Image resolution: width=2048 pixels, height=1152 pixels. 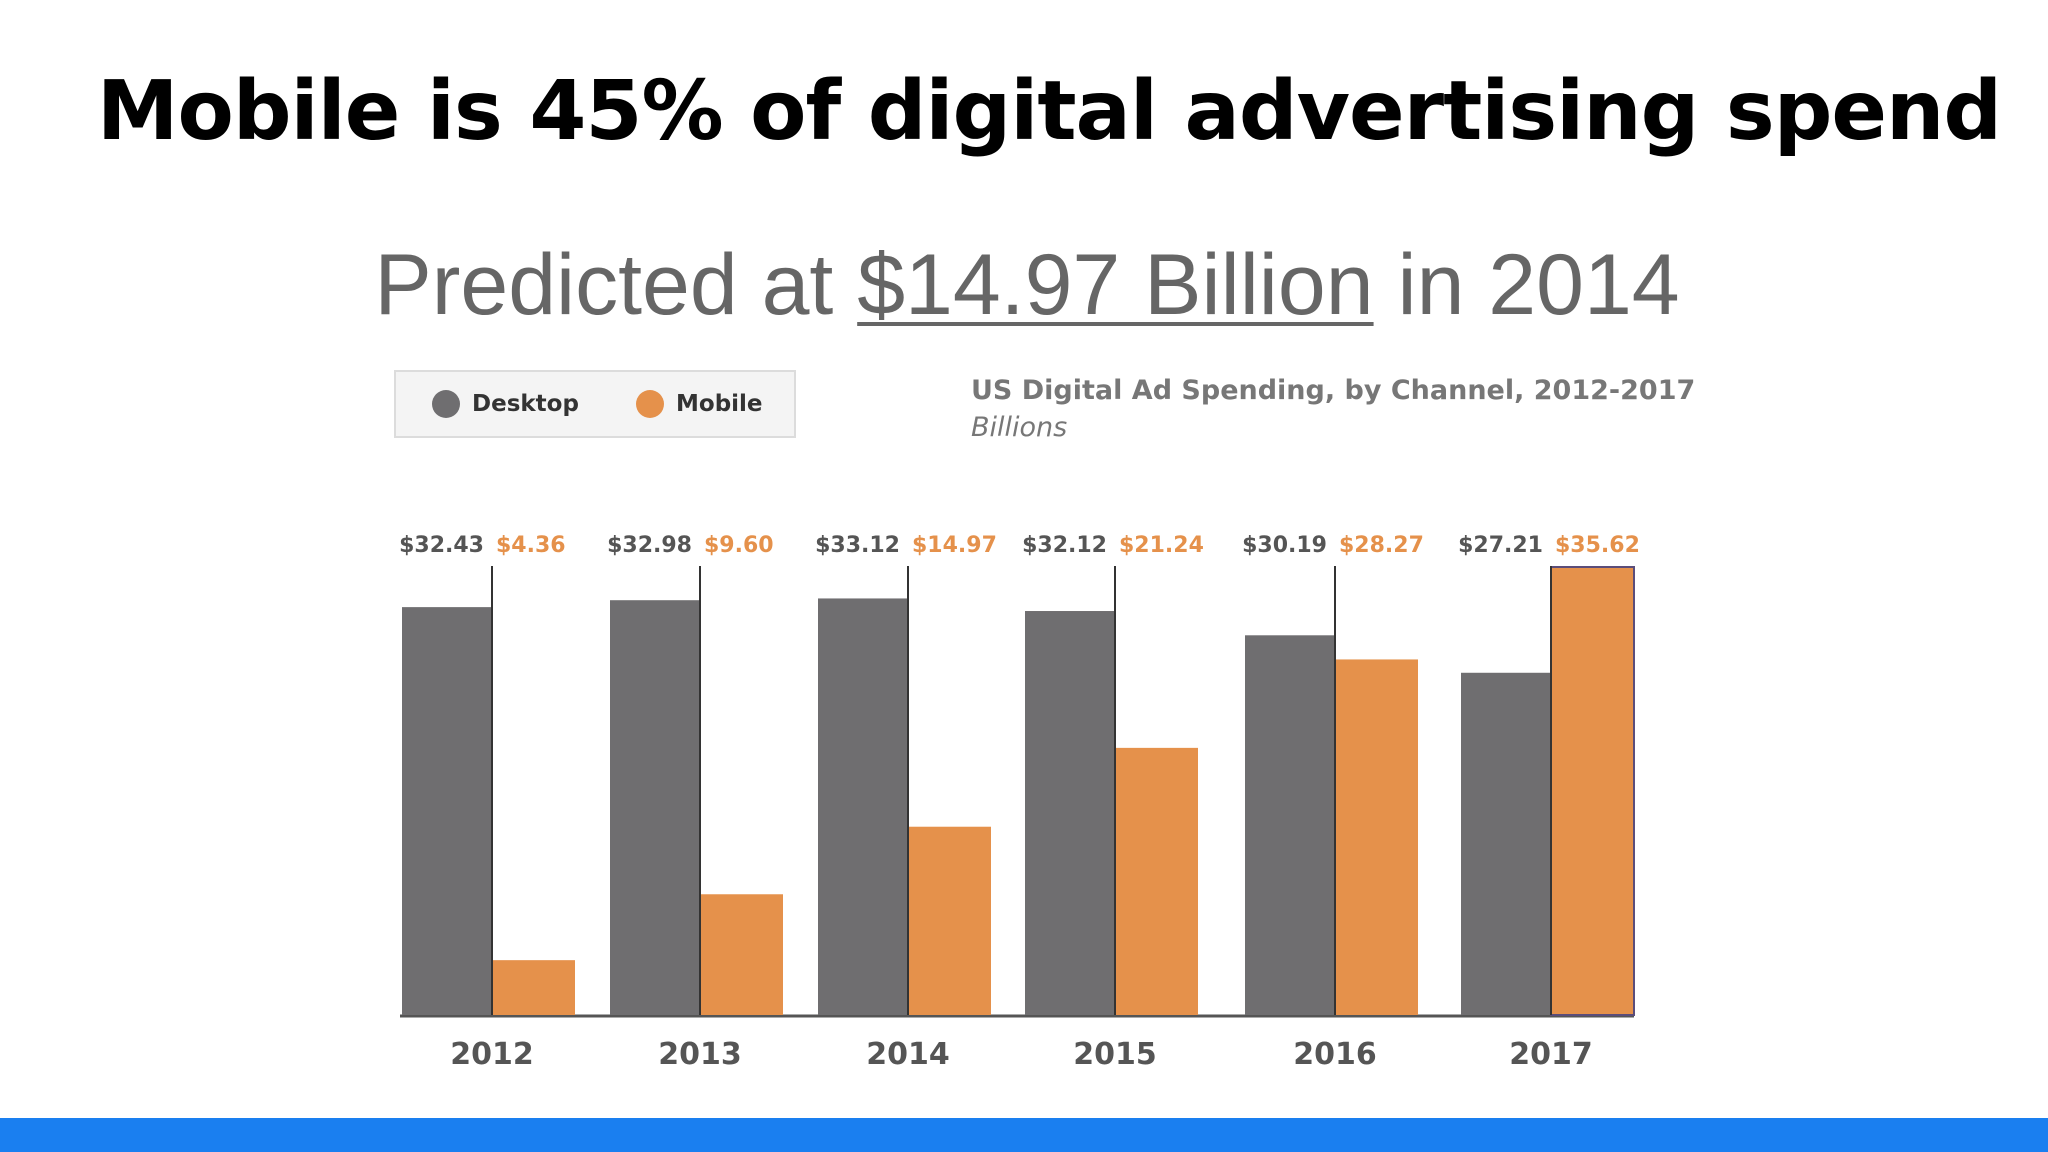 I want to click on value-label-desktop-2012: $32.43, so click(x=441, y=545).